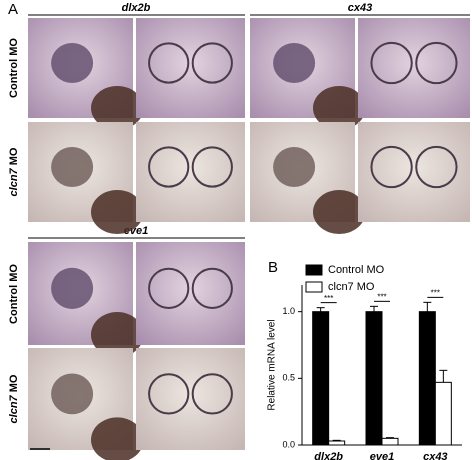  What do you see at coordinates (273, 267) in the screenshot?
I see `panel-label: B` at bounding box center [273, 267].